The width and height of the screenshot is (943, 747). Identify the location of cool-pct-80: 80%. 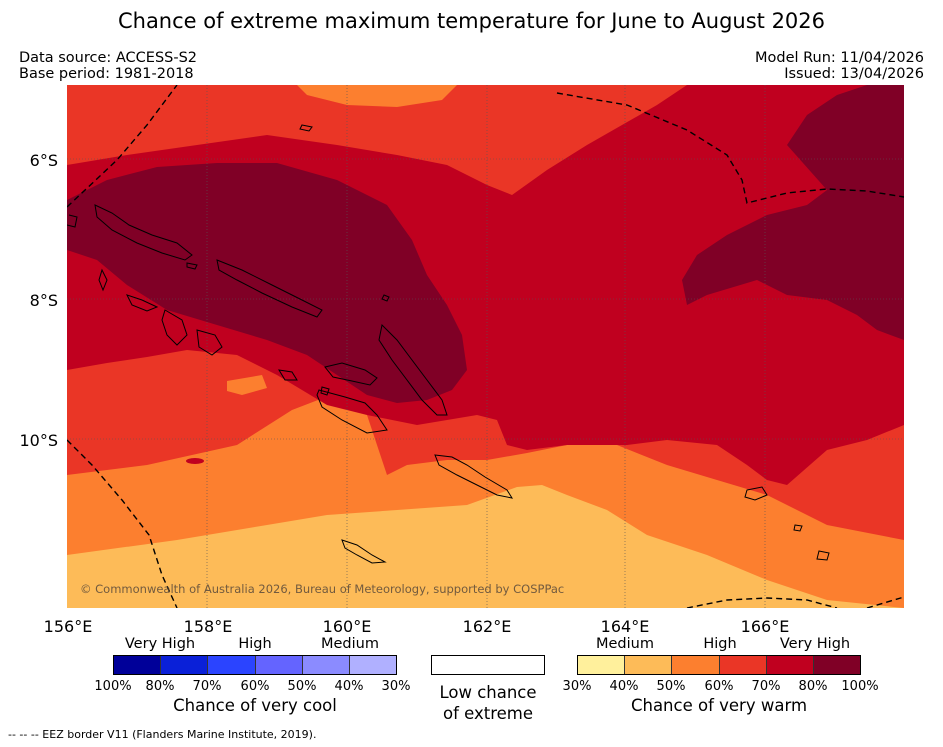
(160, 686).